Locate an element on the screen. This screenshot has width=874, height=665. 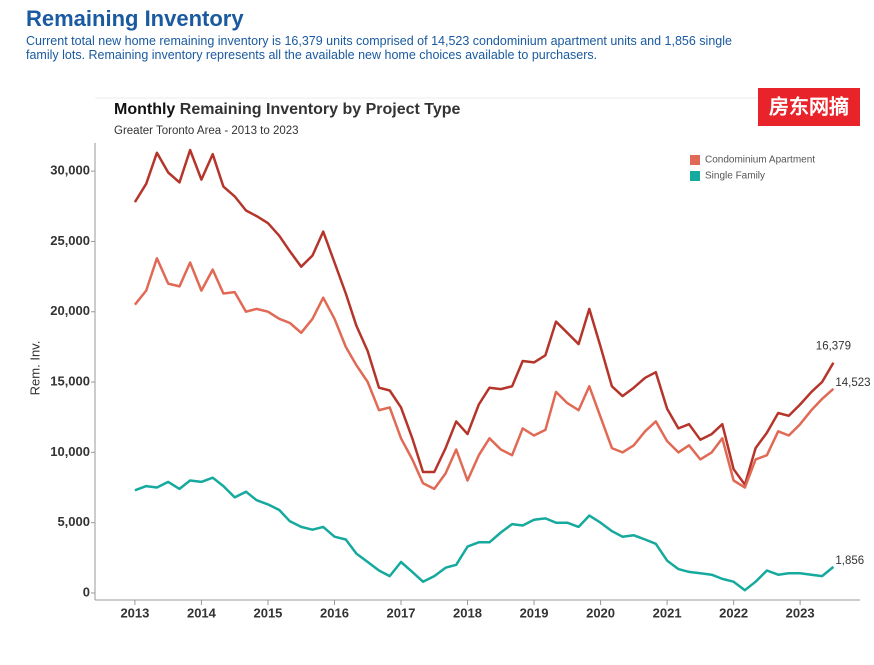
legend-label: Single Family is located at coordinates (735, 176).